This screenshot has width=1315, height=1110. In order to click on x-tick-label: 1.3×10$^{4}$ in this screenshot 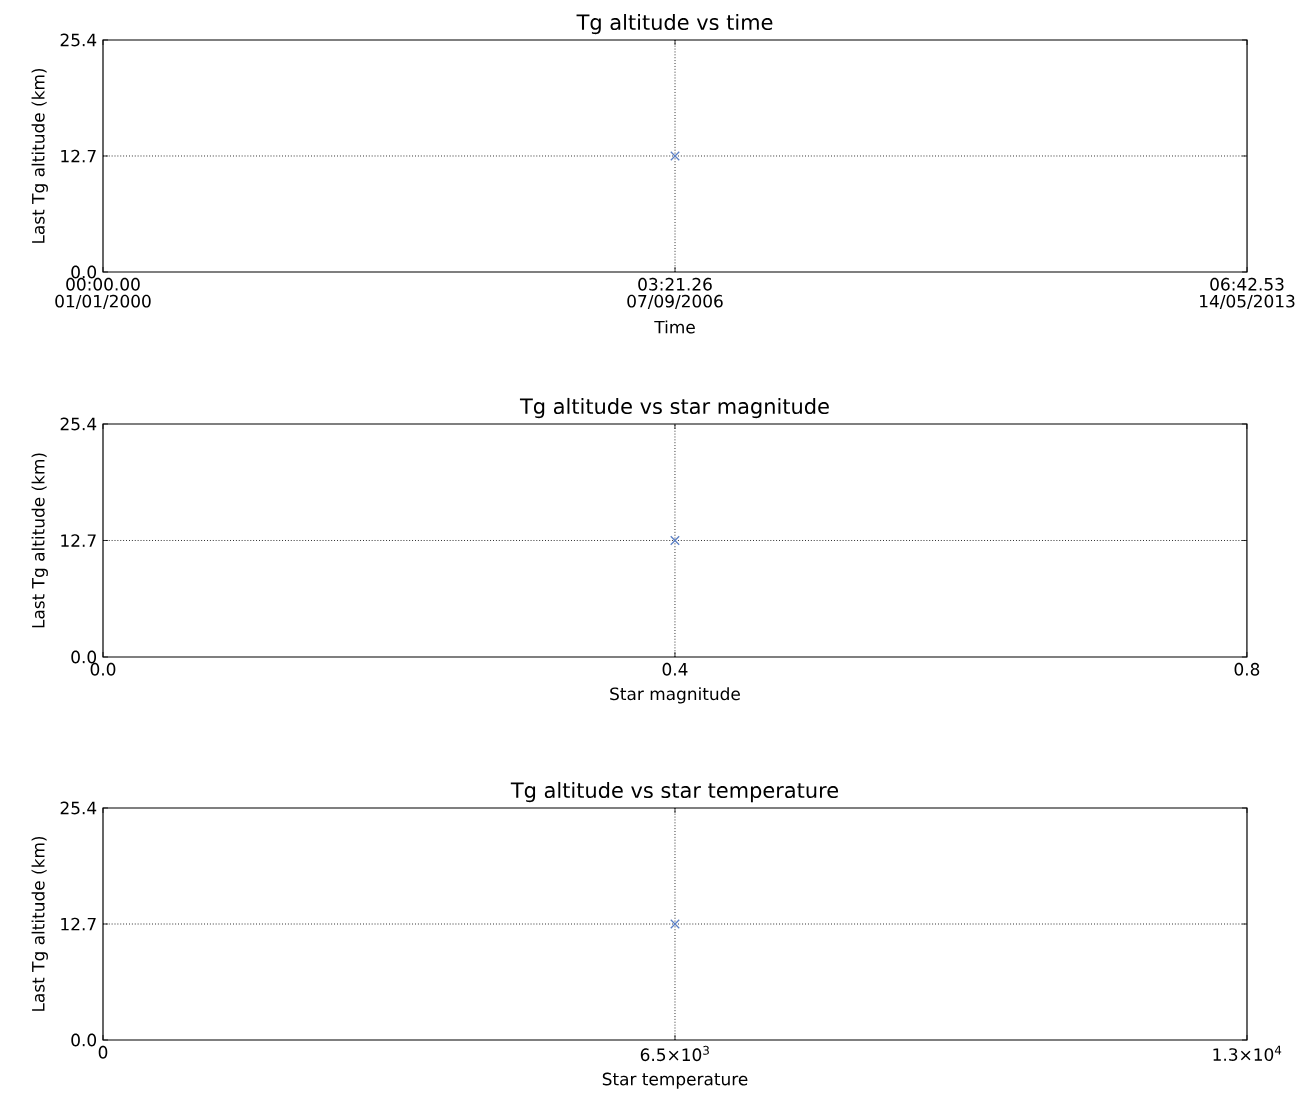, I will do `click(1247, 1053)`.